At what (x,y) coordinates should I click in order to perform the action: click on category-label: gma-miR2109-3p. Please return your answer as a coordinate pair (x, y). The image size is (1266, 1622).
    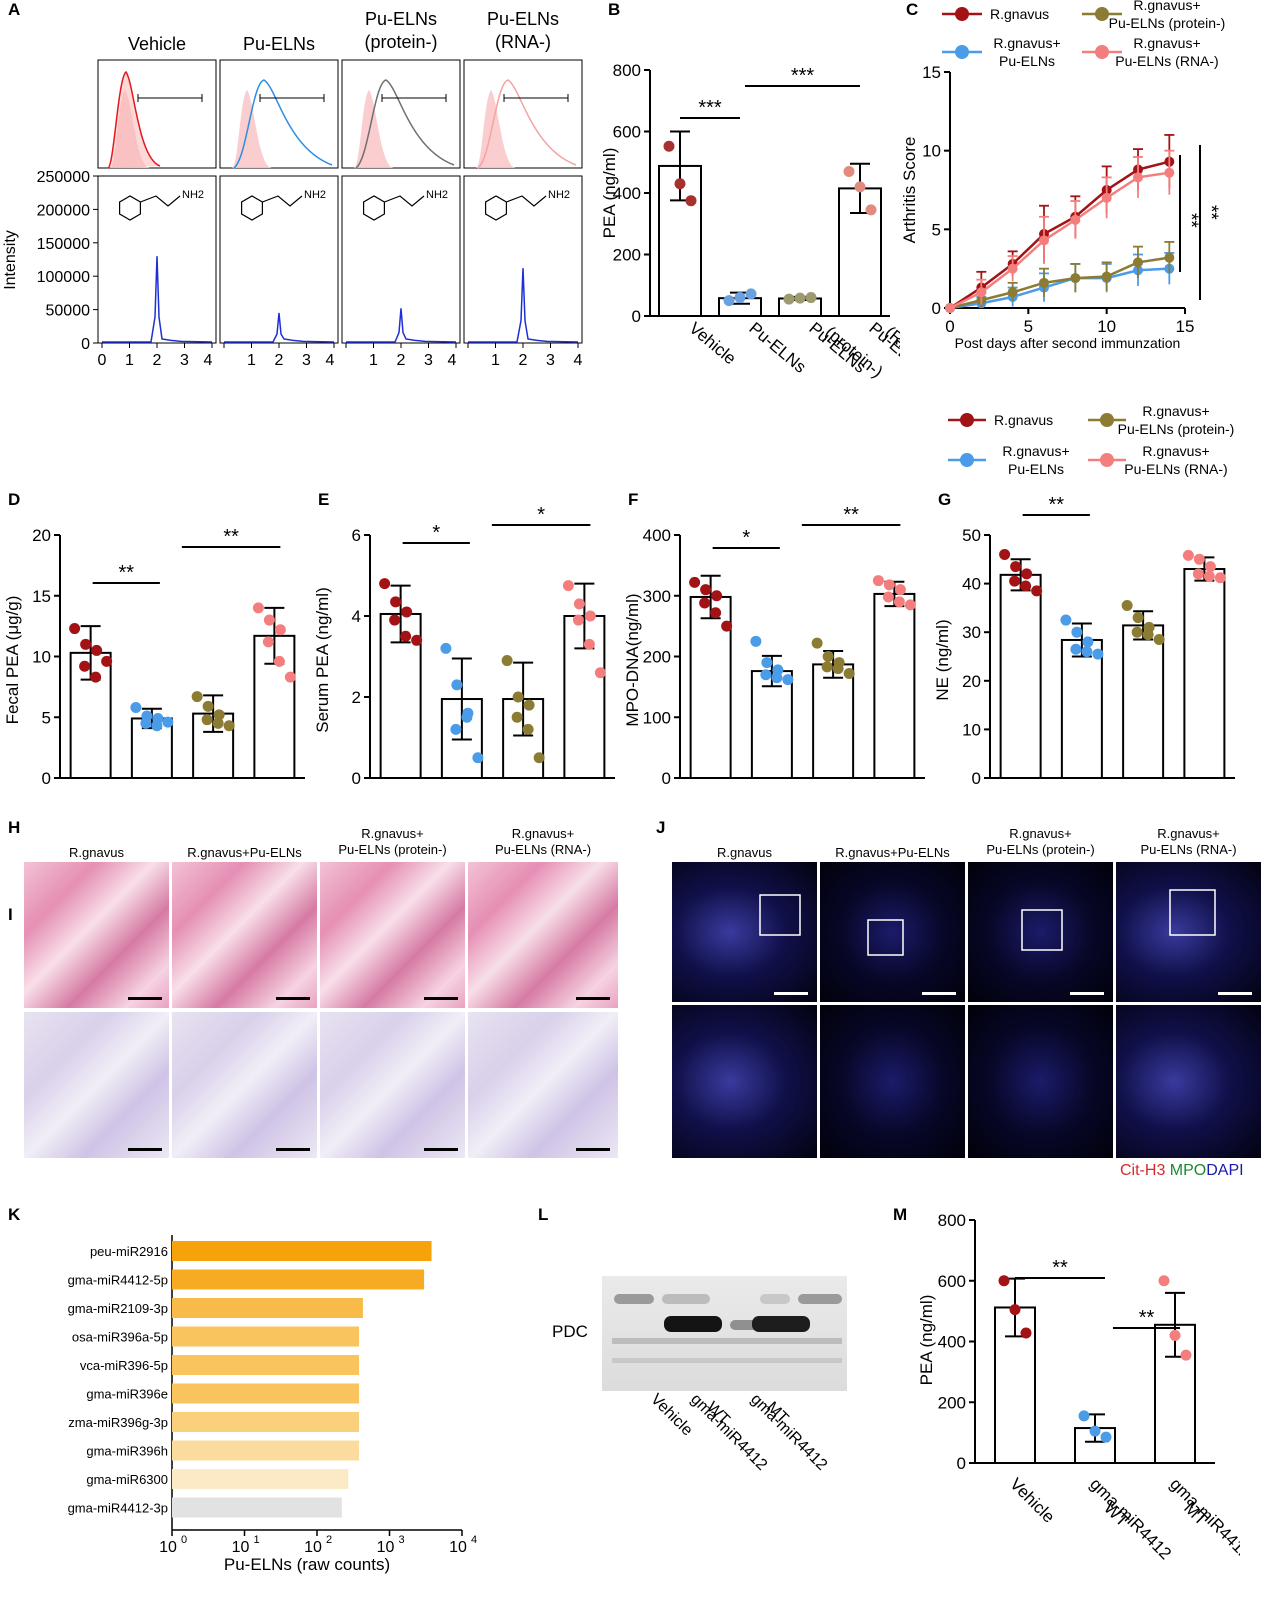
    Looking at the image, I should click on (118, 1308).